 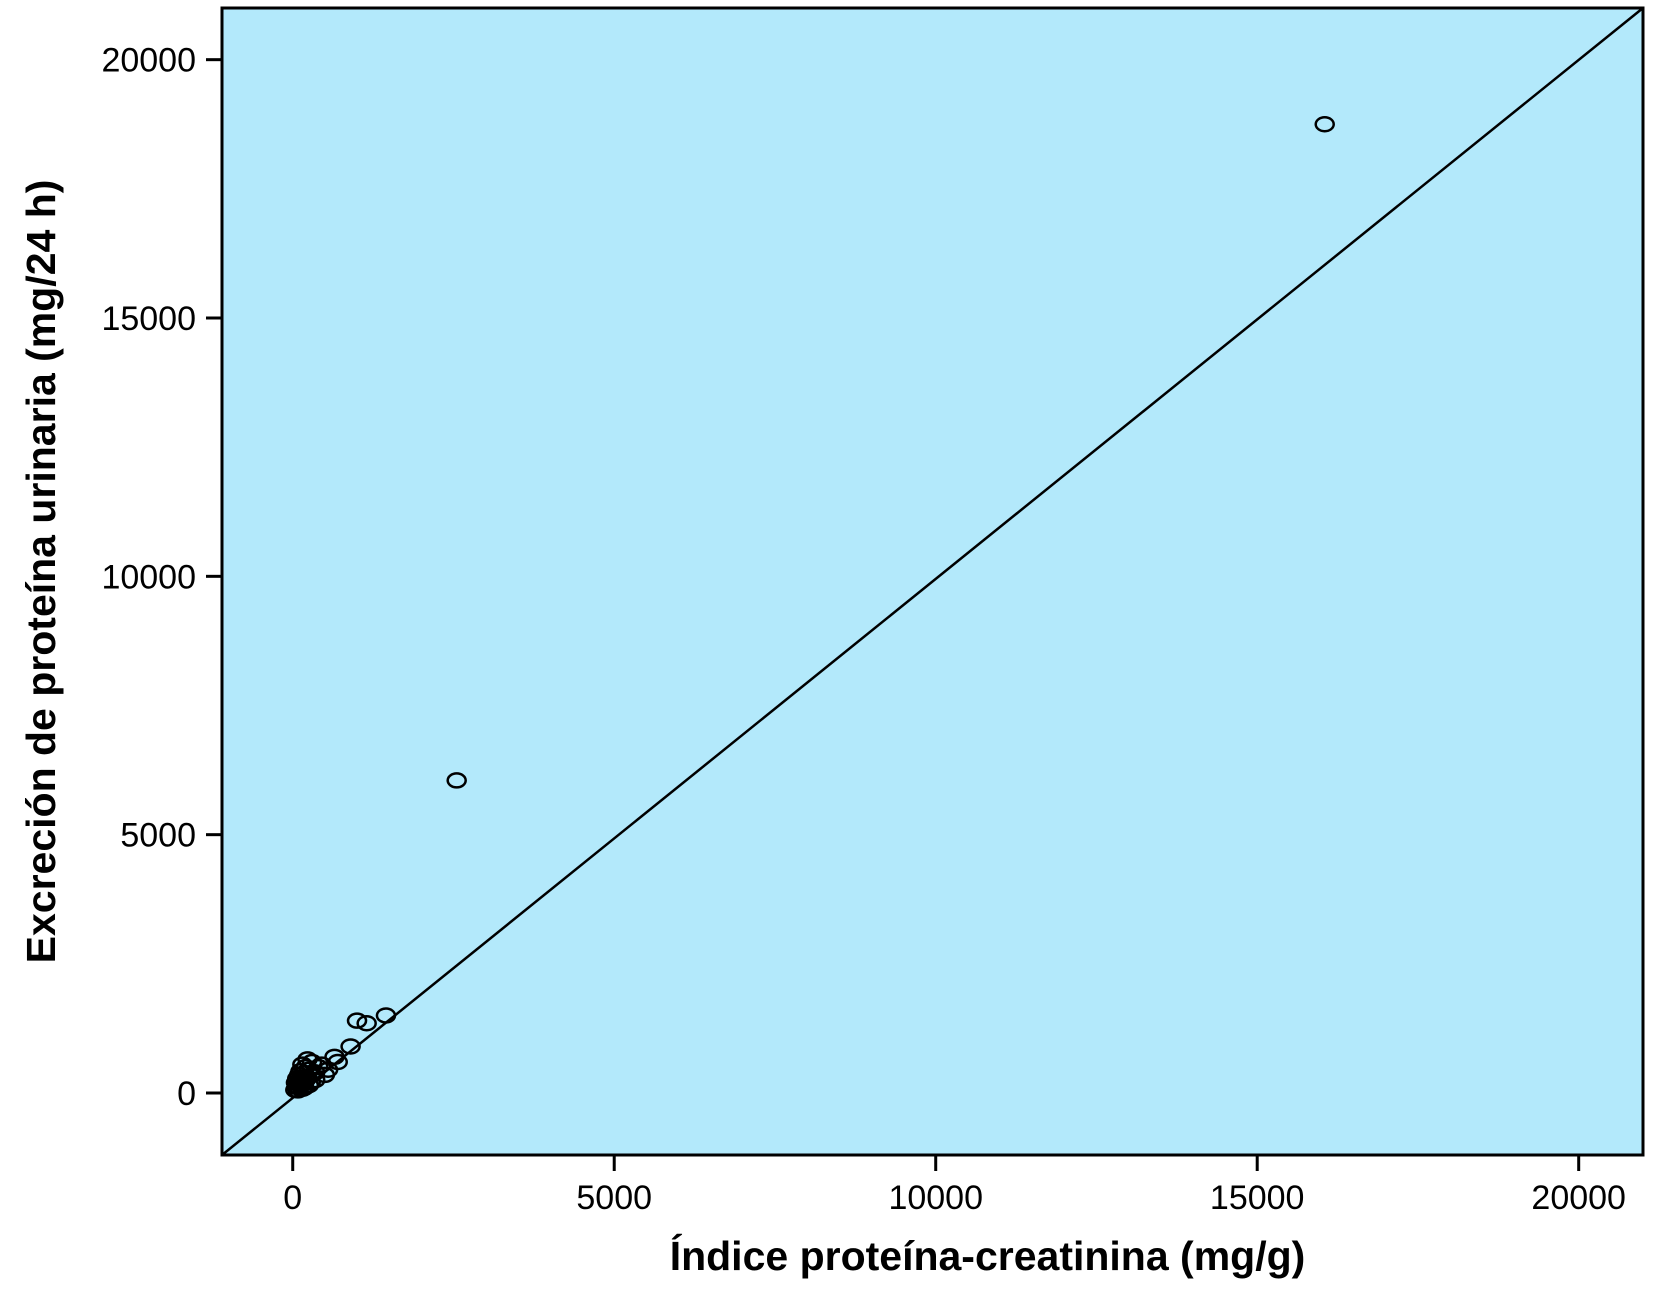 I want to click on y-tick-label: 20000, so click(x=148, y=61).